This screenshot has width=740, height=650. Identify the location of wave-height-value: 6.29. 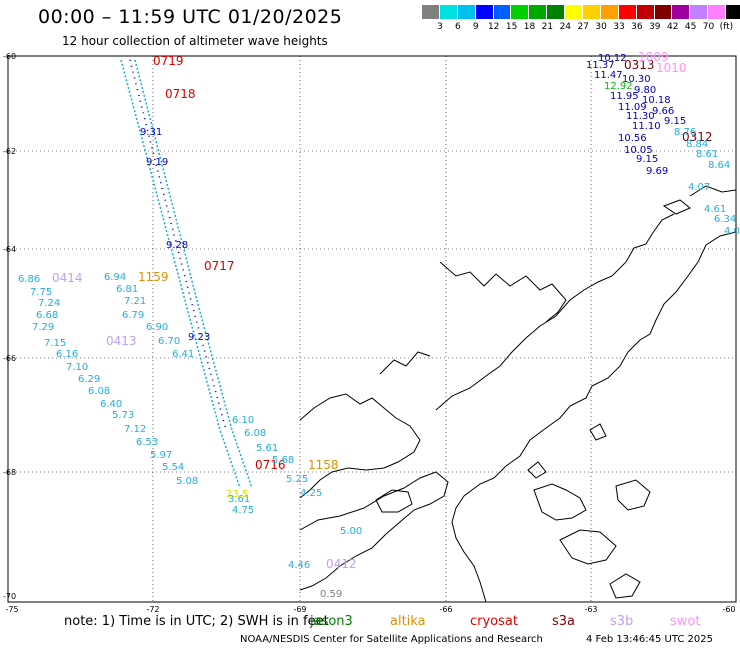
(89, 379).